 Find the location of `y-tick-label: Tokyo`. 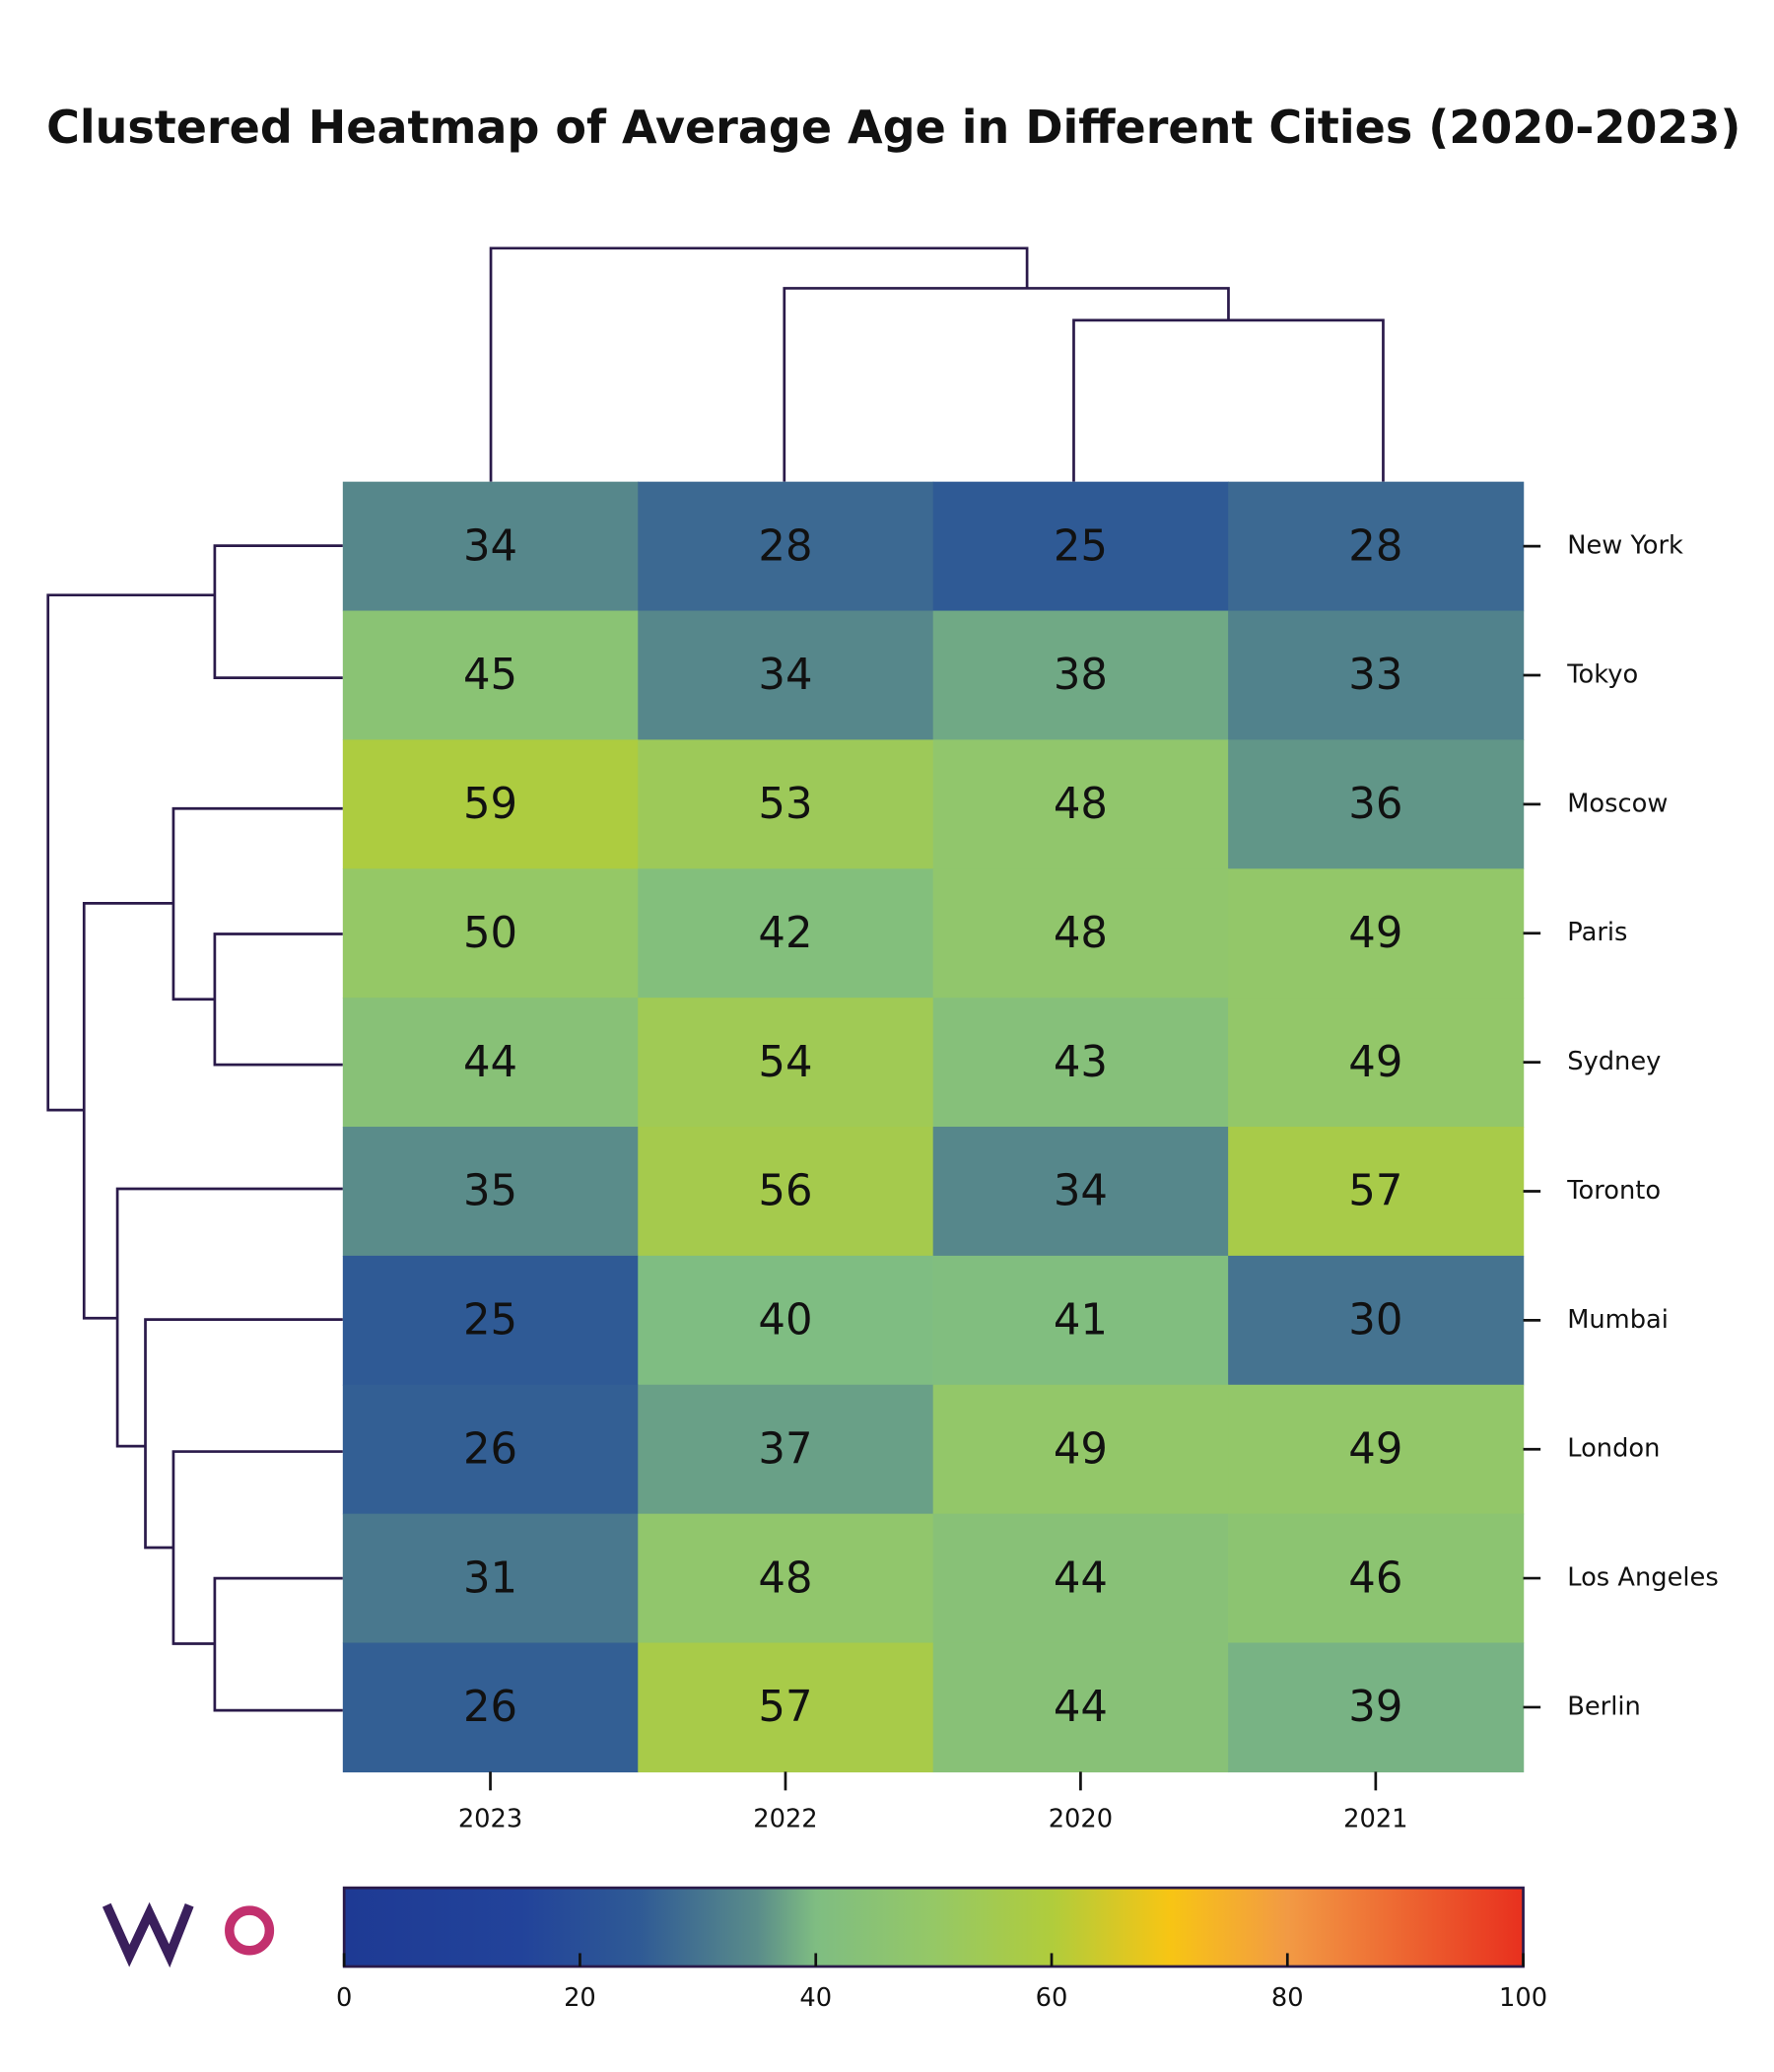

y-tick-label: Tokyo is located at coordinates (1602, 674).